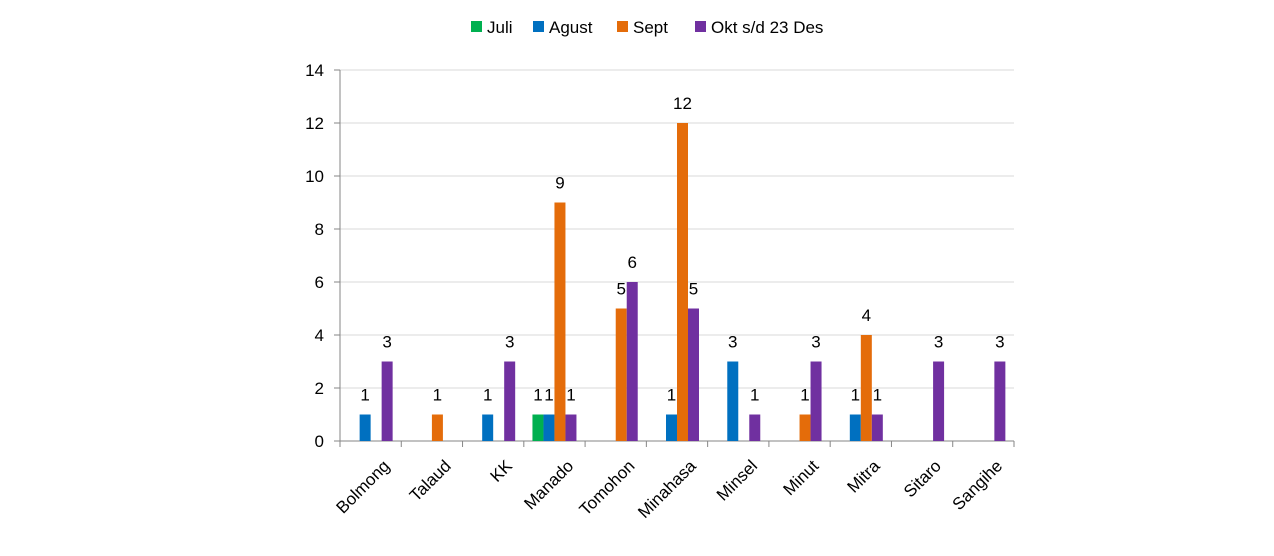 The width and height of the screenshot is (1274, 556). What do you see at coordinates (866, 315) in the screenshot?
I see `bar-value-label: 4` at bounding box center [866, 315].